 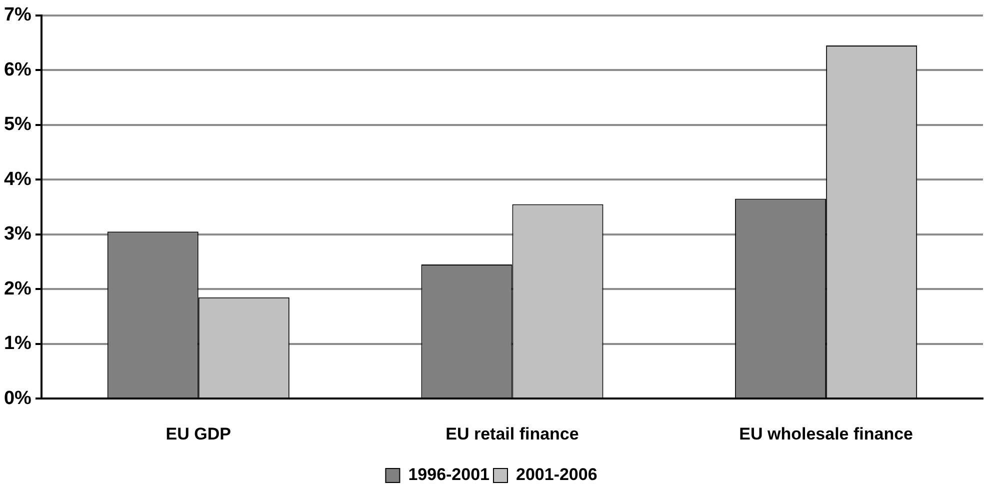 I want to click on y-tick-label: 5%, so click(x=18, y=125).